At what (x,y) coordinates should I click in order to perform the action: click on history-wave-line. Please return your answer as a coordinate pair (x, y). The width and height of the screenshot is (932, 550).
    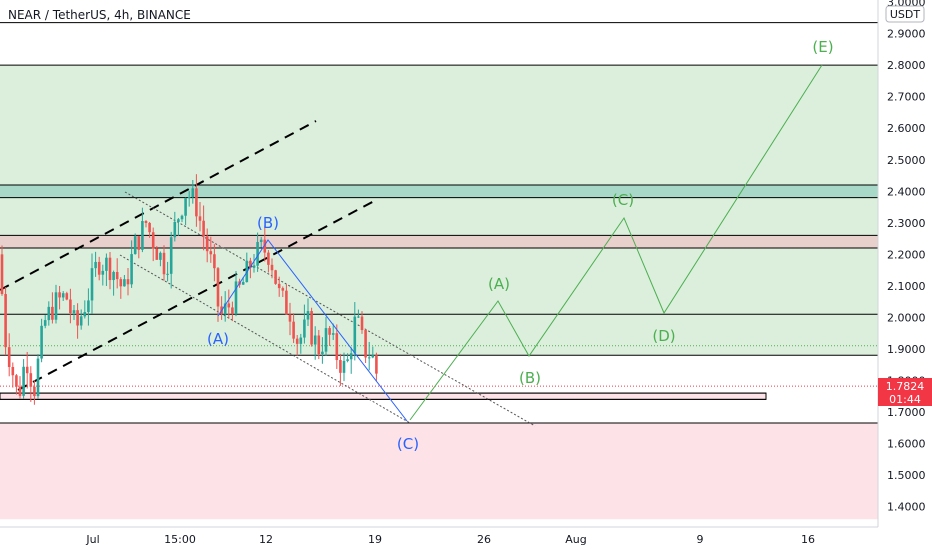
    Looking at the image, I should click on (312, 330).